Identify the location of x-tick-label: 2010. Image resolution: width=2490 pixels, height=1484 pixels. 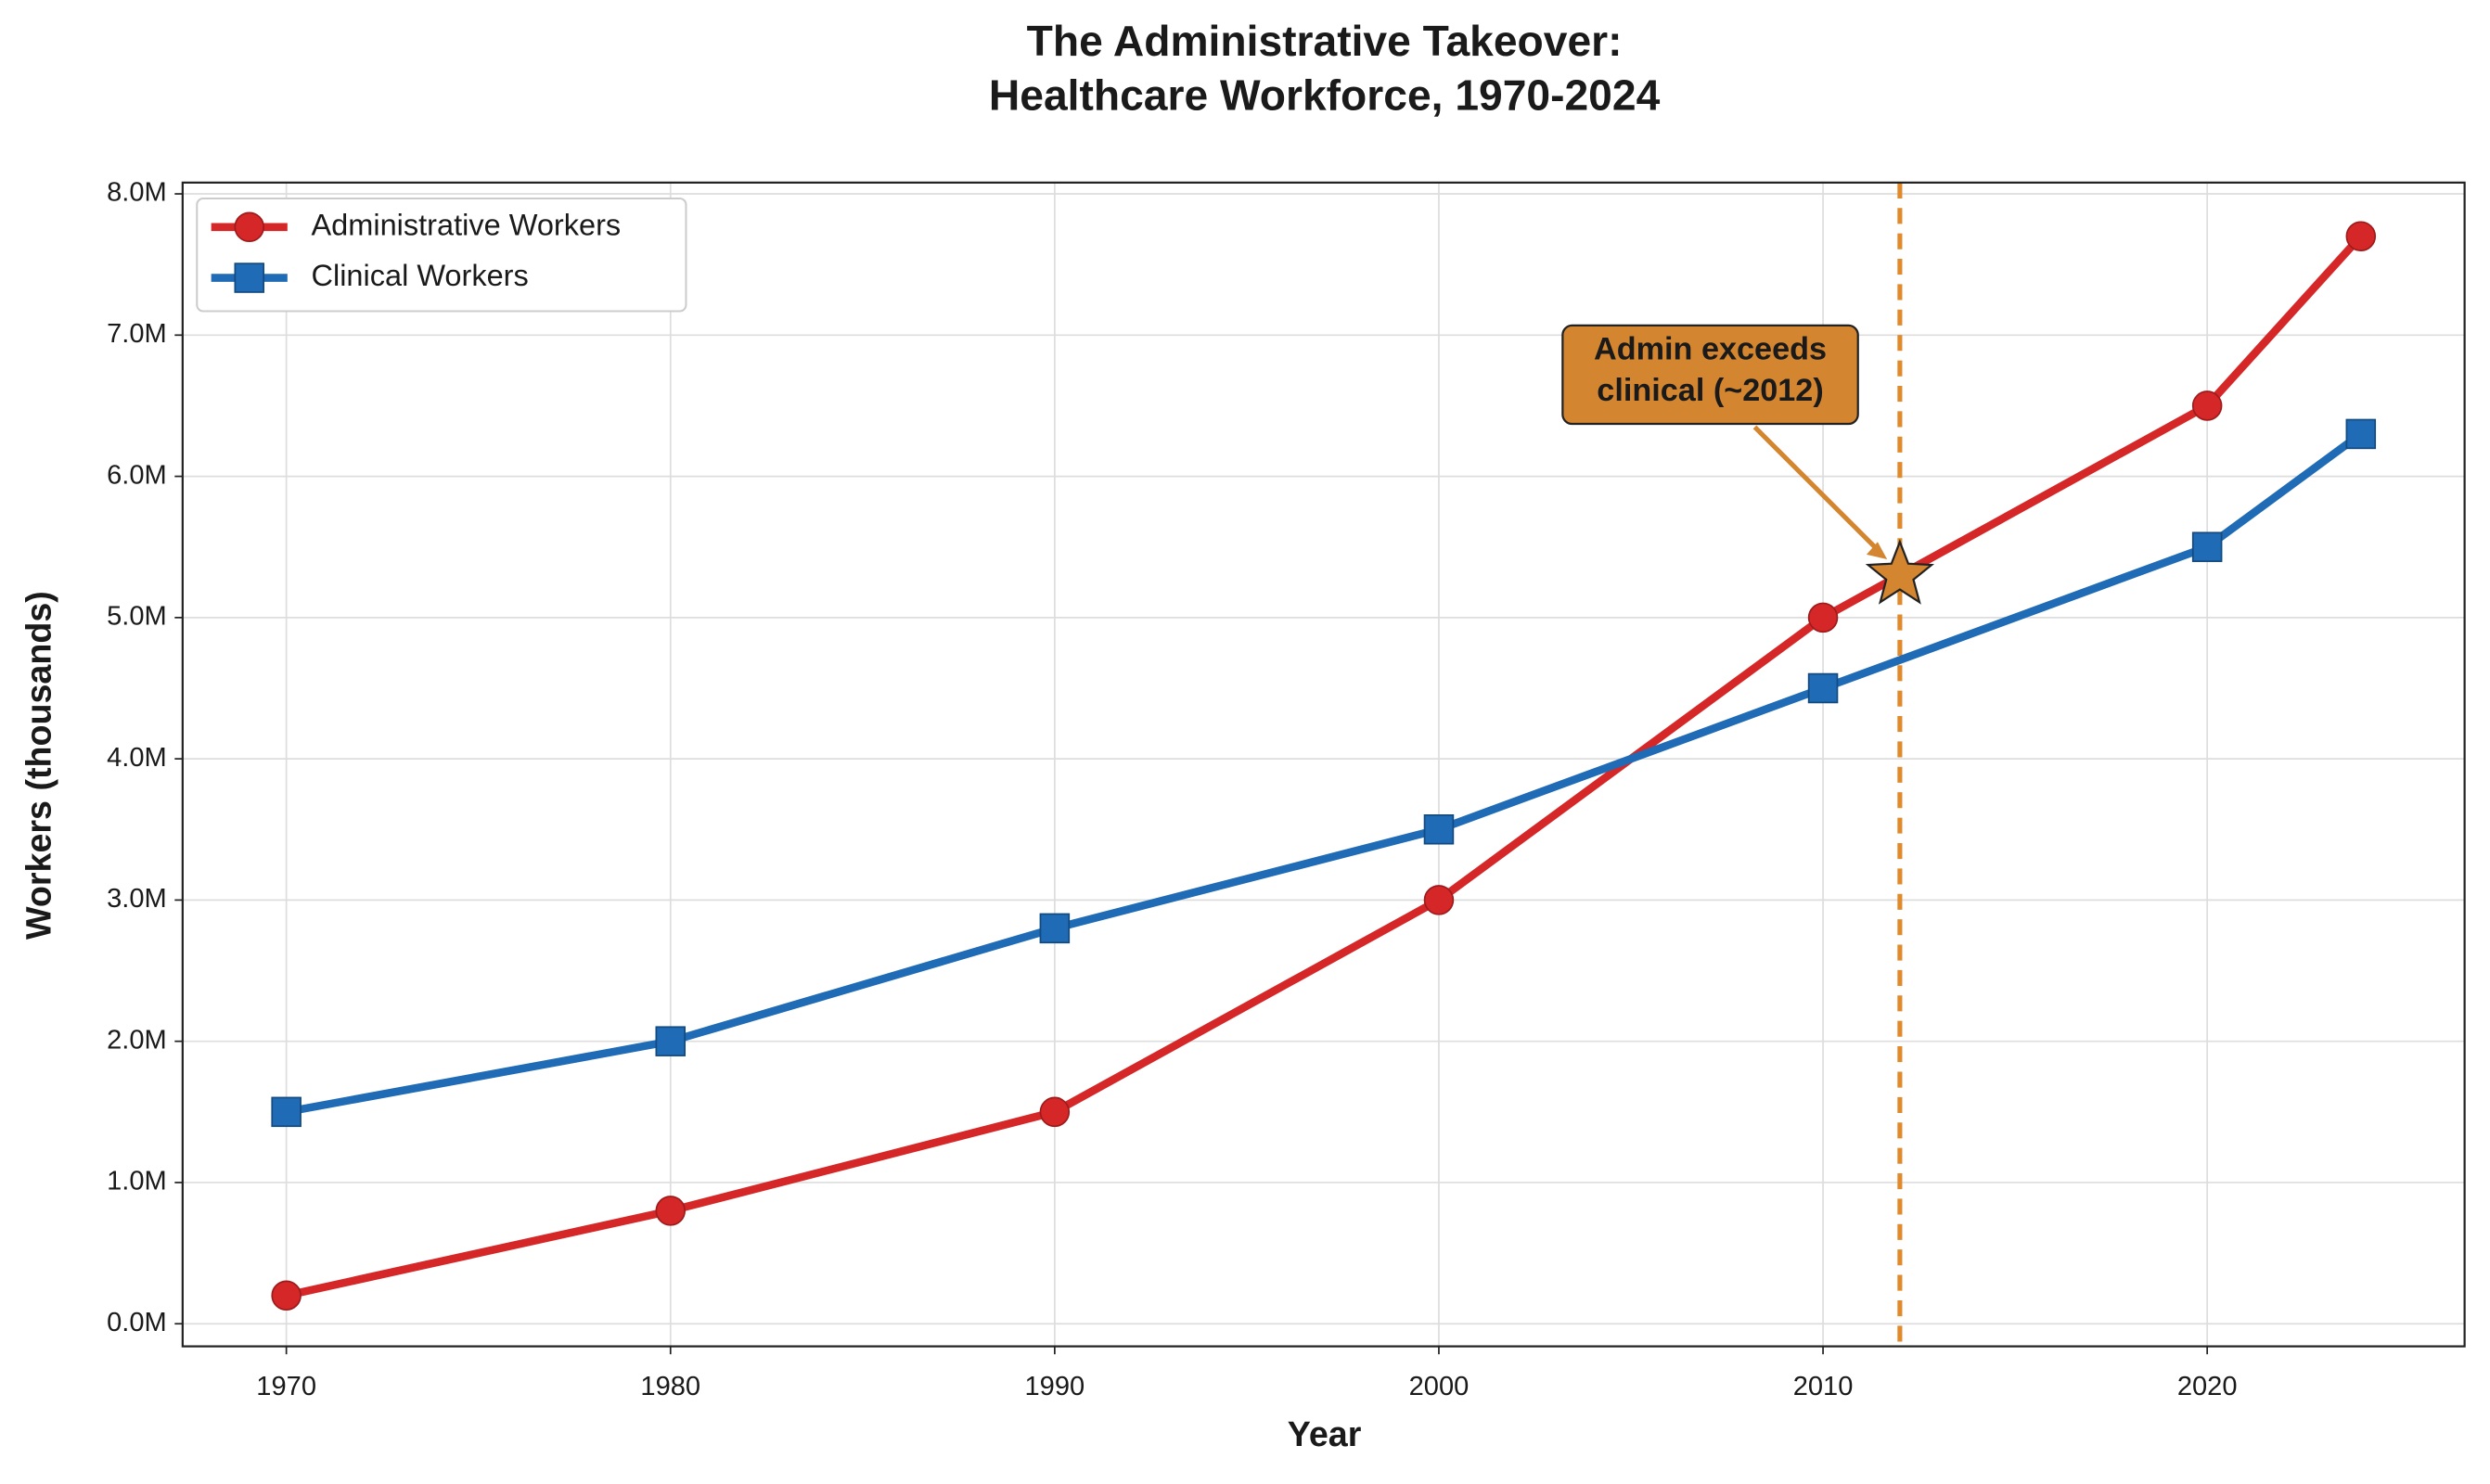
(1824, 1386).